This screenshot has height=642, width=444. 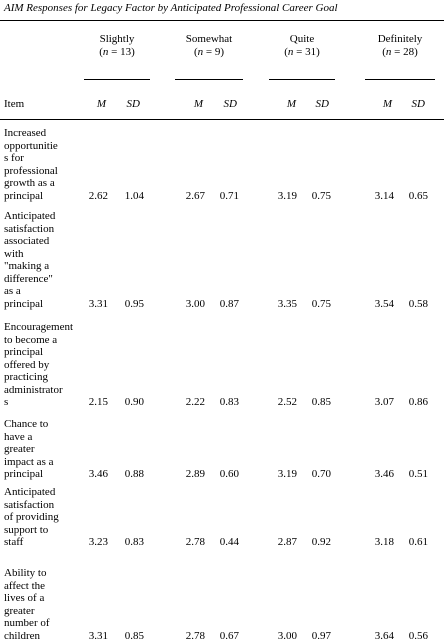 I want to click on item-label-line: administrator, so click(x=44, y=390).